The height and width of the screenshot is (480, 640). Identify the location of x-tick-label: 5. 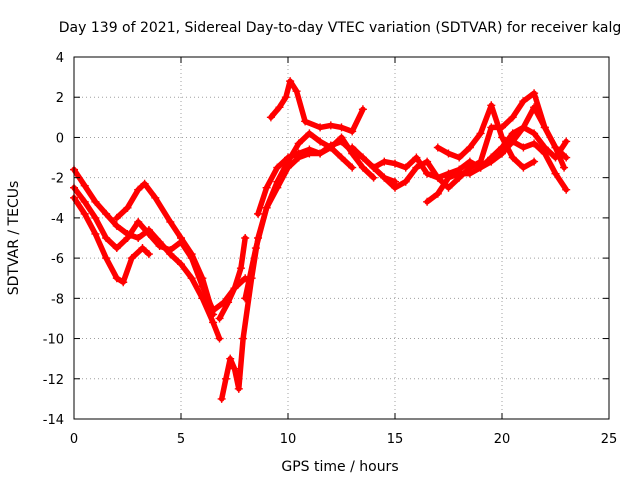
(181, 439).